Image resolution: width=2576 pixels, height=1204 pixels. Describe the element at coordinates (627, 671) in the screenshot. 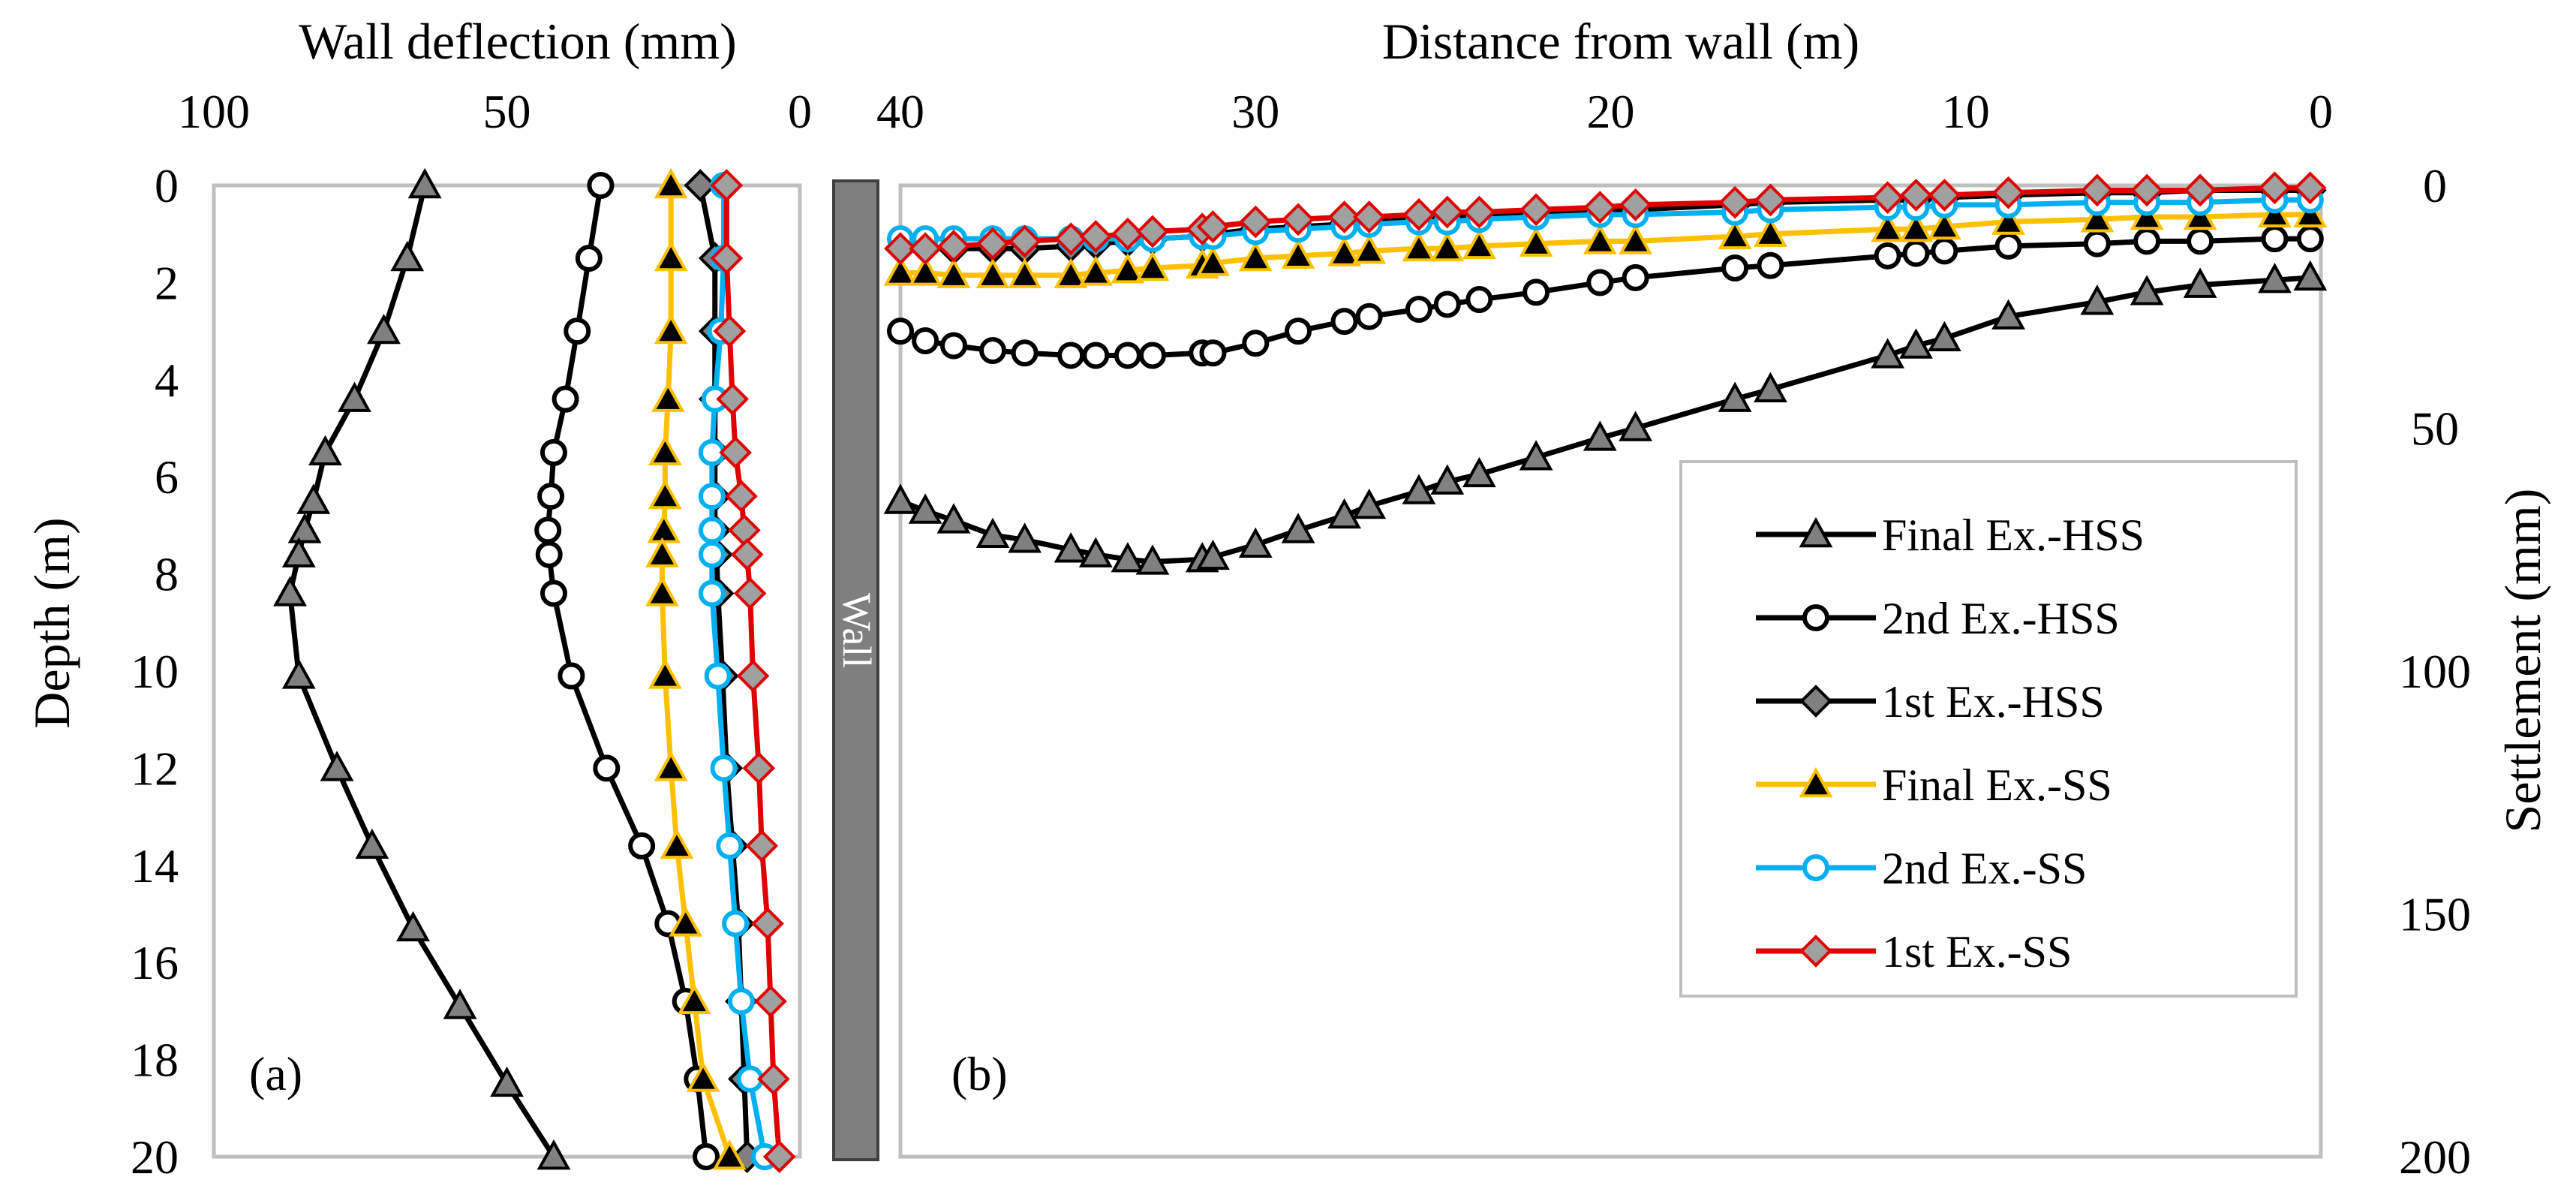

I see `panel-a-line-2nd-ex-hss` at that location.